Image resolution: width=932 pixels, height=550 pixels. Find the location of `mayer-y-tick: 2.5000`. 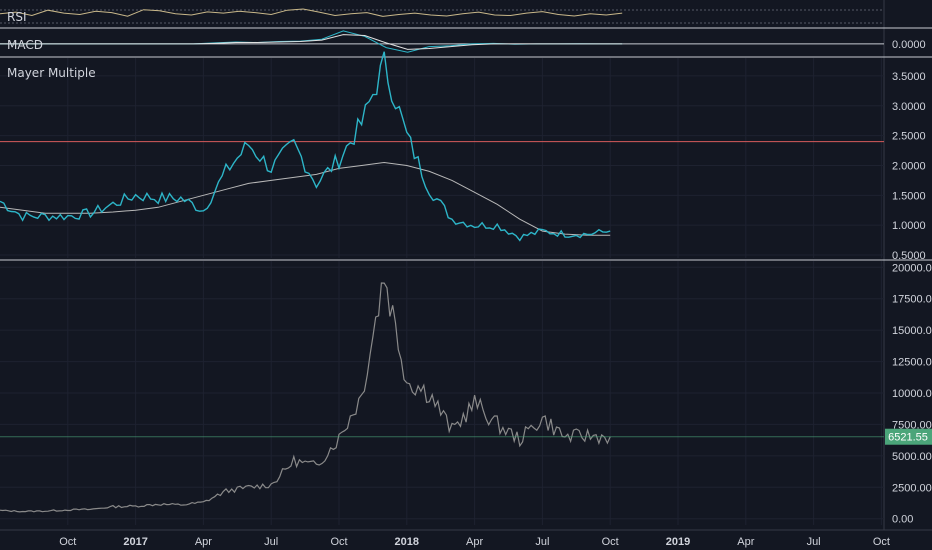

mayer-y-tick: 2.5000 is located at coordinates (909, 137).